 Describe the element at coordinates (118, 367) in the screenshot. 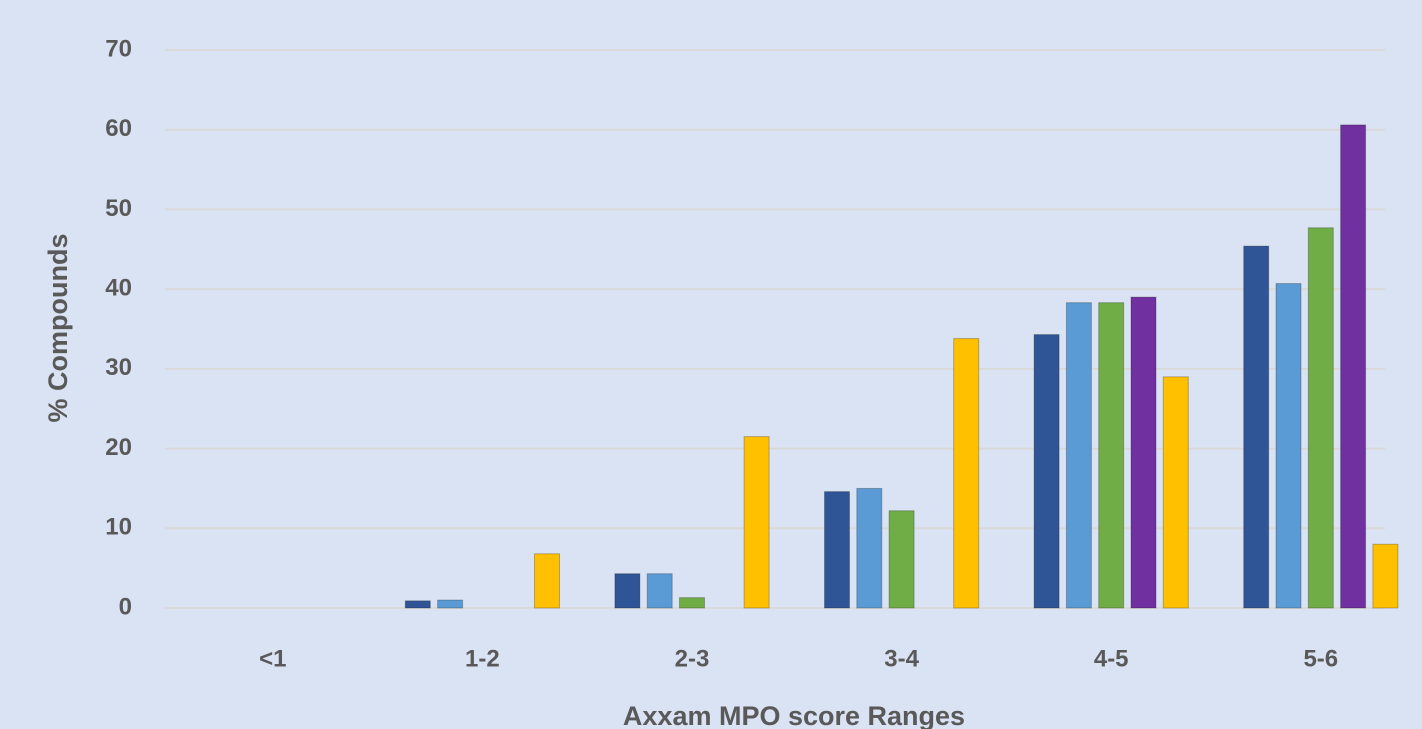

I see `y-tick-label: 30` at that location.